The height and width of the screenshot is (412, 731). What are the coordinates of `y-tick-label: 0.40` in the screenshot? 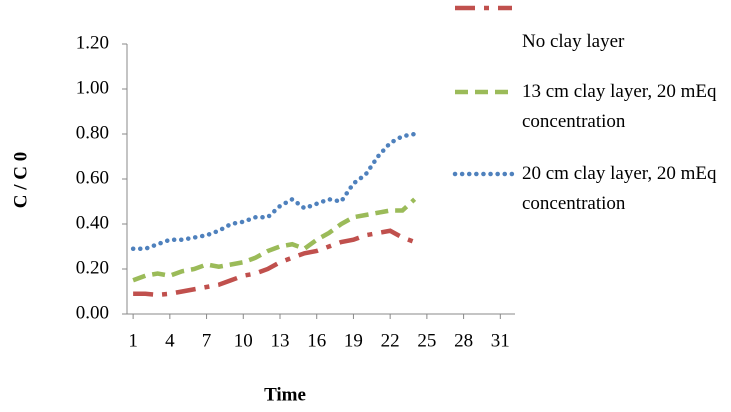 It's located at (92, 222).